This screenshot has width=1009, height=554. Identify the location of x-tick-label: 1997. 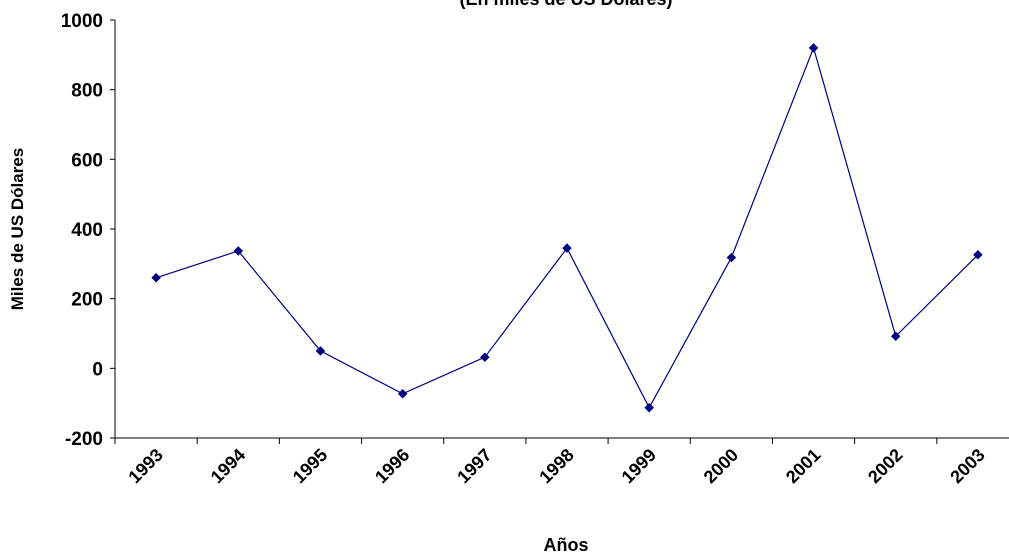
(474, 466).